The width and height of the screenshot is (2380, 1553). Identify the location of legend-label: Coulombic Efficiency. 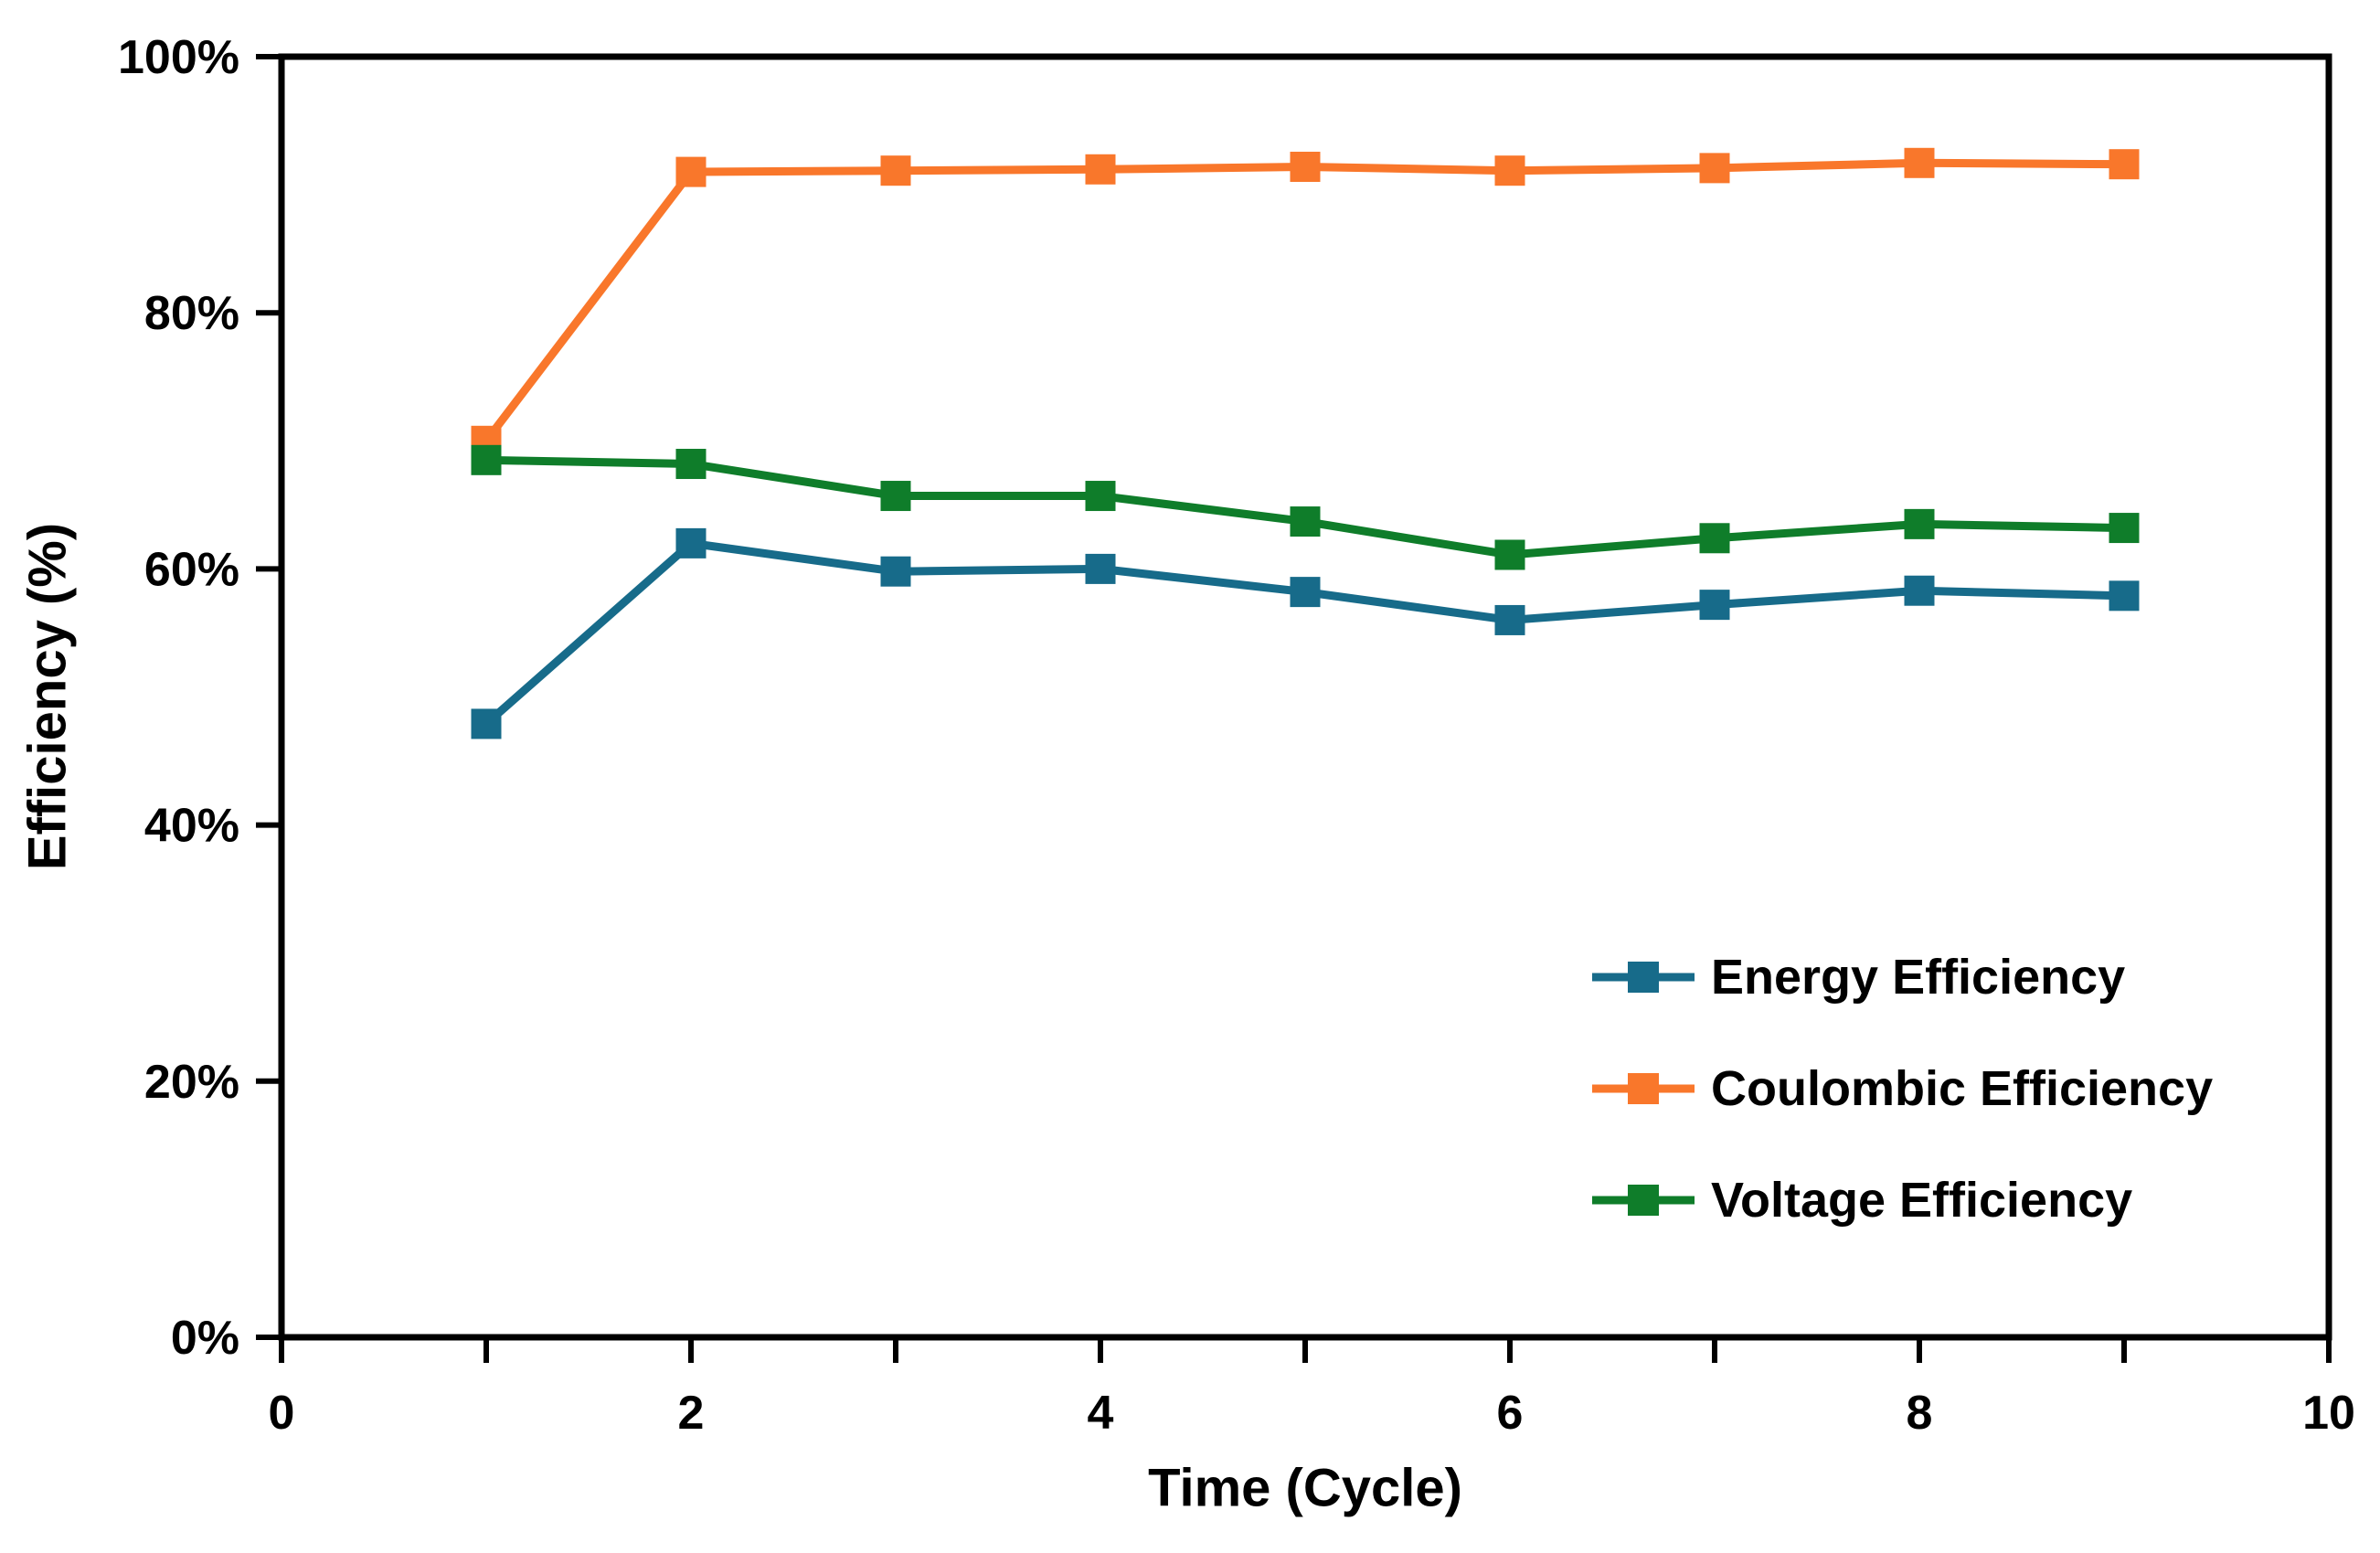
(1963, 1088).